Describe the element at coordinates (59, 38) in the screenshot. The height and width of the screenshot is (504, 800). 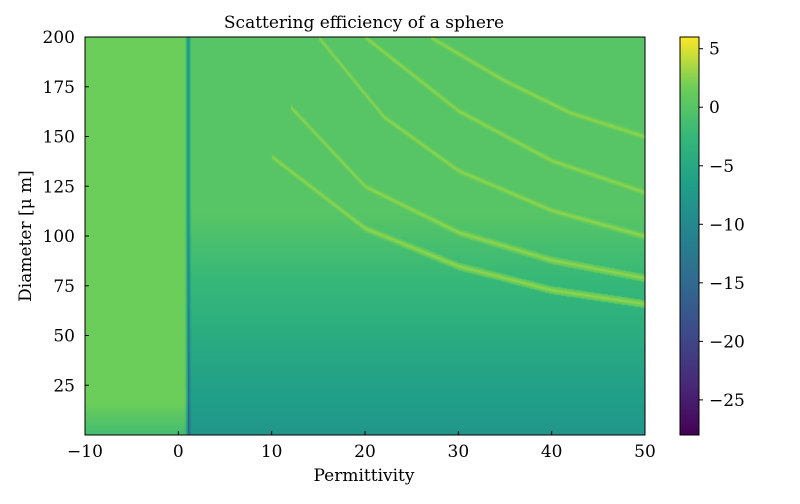
I see `y-tick-label: 200` at that location.